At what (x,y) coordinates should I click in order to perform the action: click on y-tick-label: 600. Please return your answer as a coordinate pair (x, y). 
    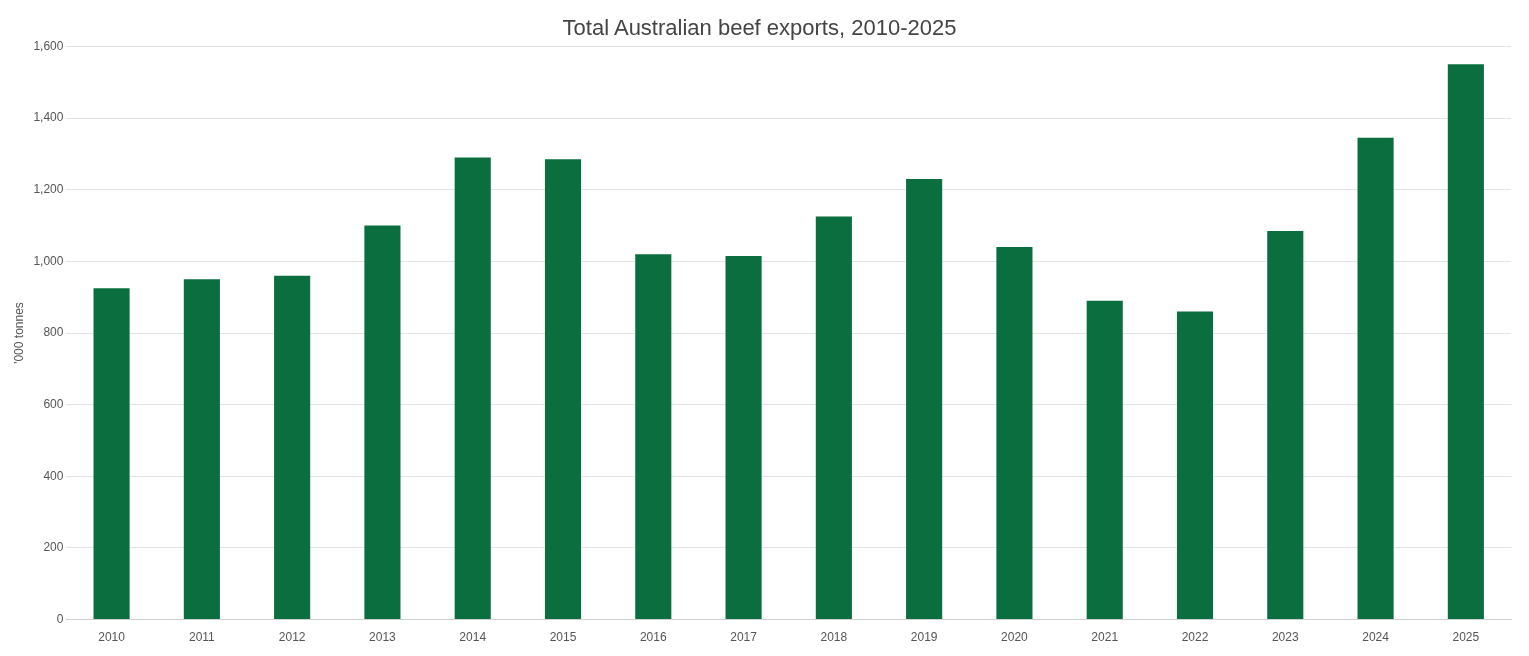
    Looking at the image, I should click on (53, 403).